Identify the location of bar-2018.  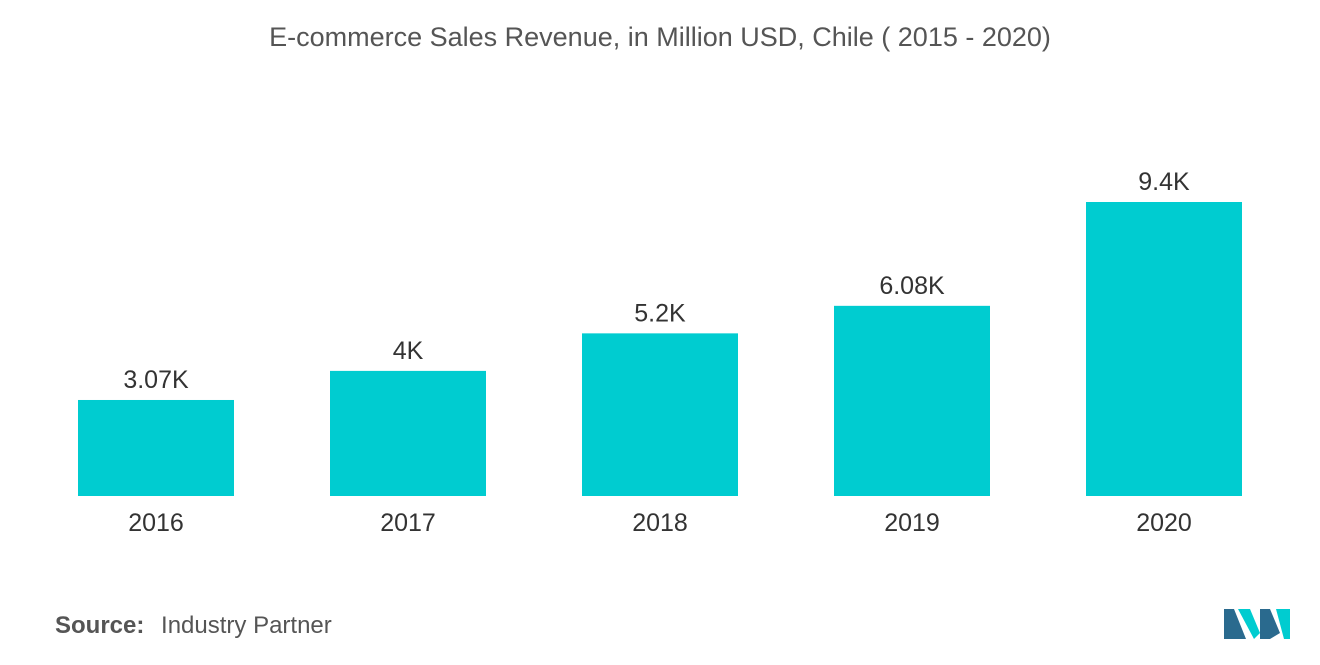
(660, 414).